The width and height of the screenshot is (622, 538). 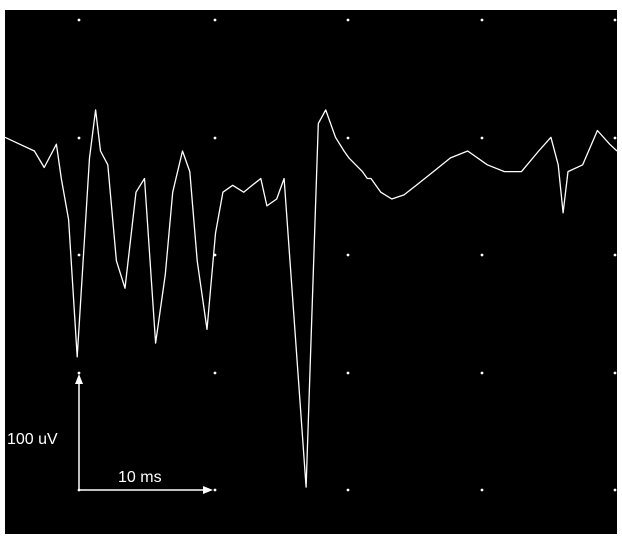 I want to click on scale-bar-vertical-arrowhead, so click(x=79, y=379).